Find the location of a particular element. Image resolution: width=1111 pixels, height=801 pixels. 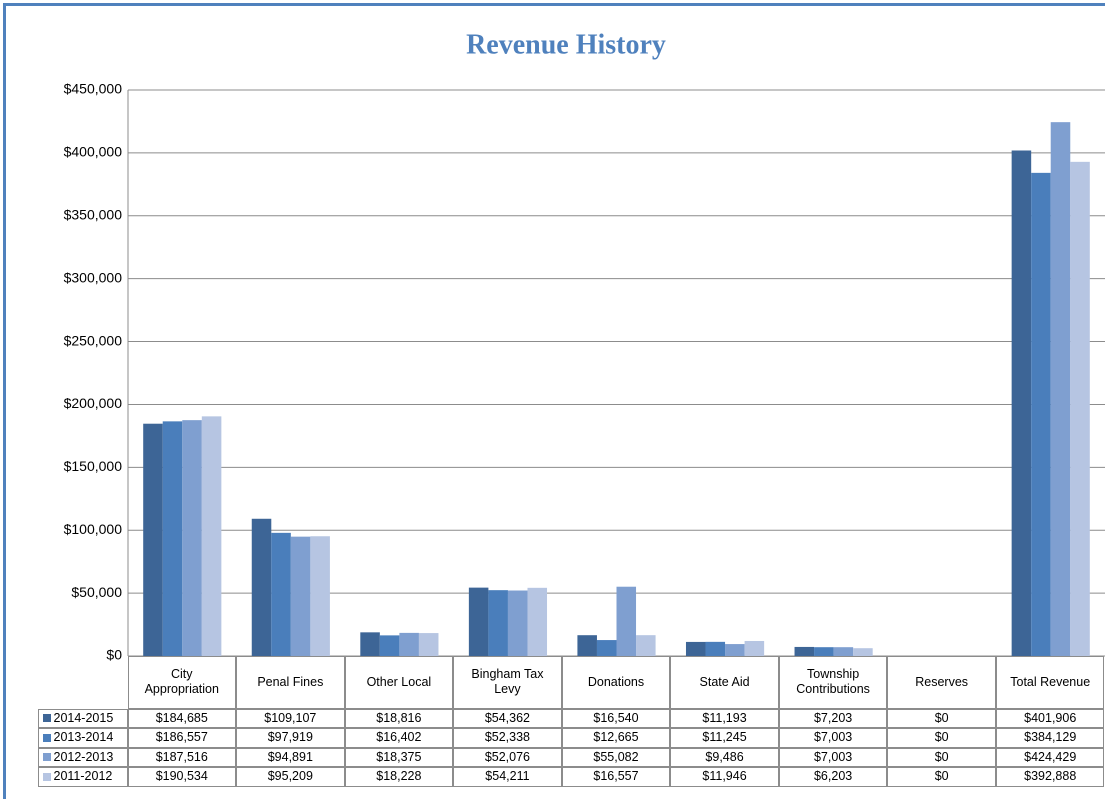

chart-title: Revenue History is located at coordinates (566, 44).